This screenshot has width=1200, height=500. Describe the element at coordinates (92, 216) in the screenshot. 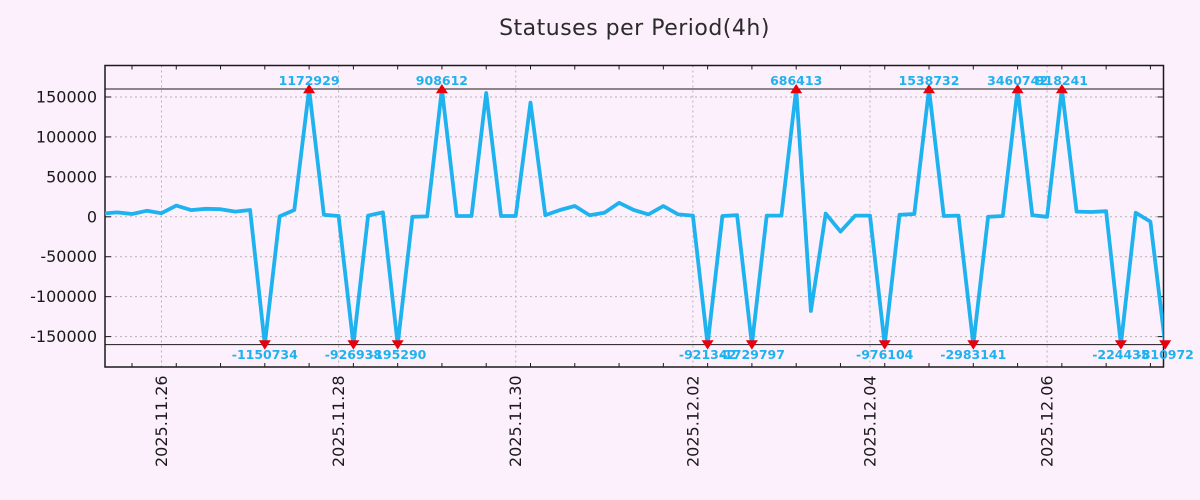

I see `y-tick-label: 0` at that location.